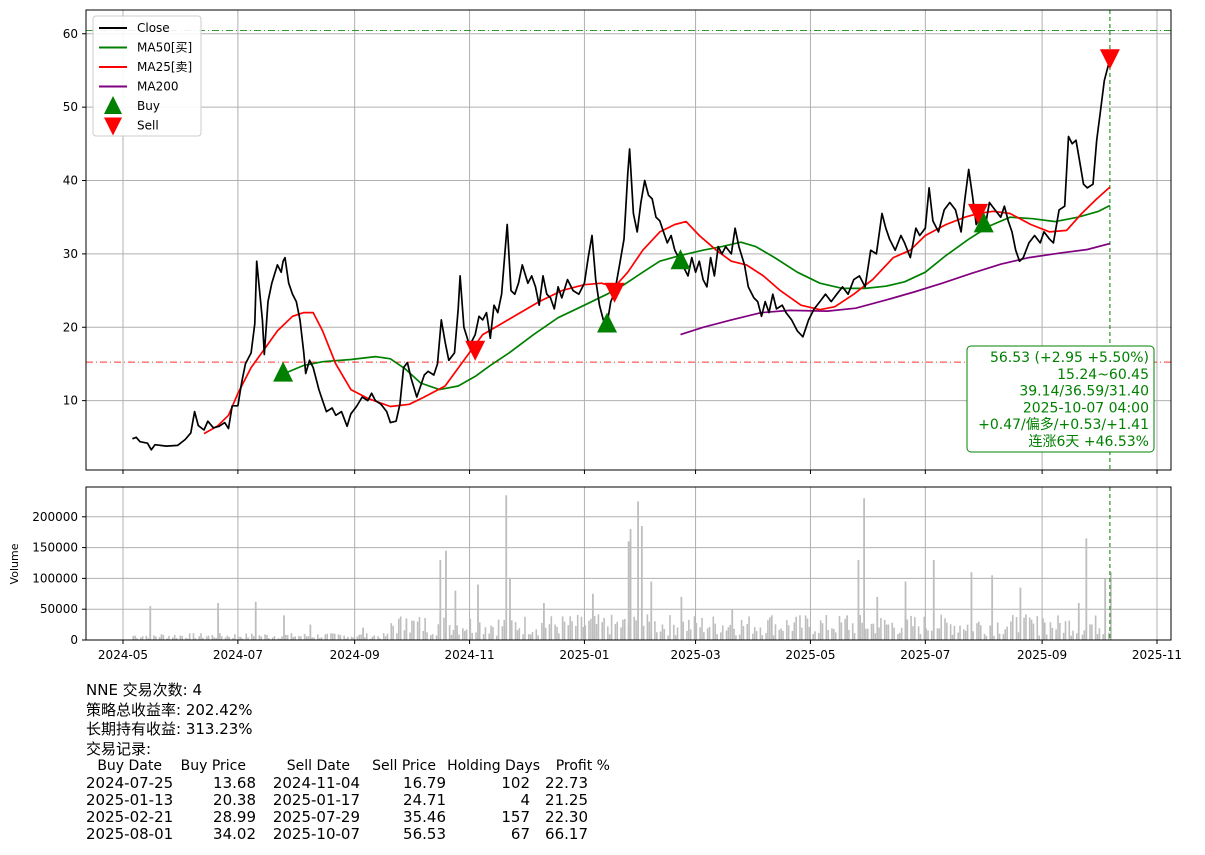 The height and width of the screenshot is (855, 1205). I want to click on sell-price-cell: 16.79, so click(424, 783).